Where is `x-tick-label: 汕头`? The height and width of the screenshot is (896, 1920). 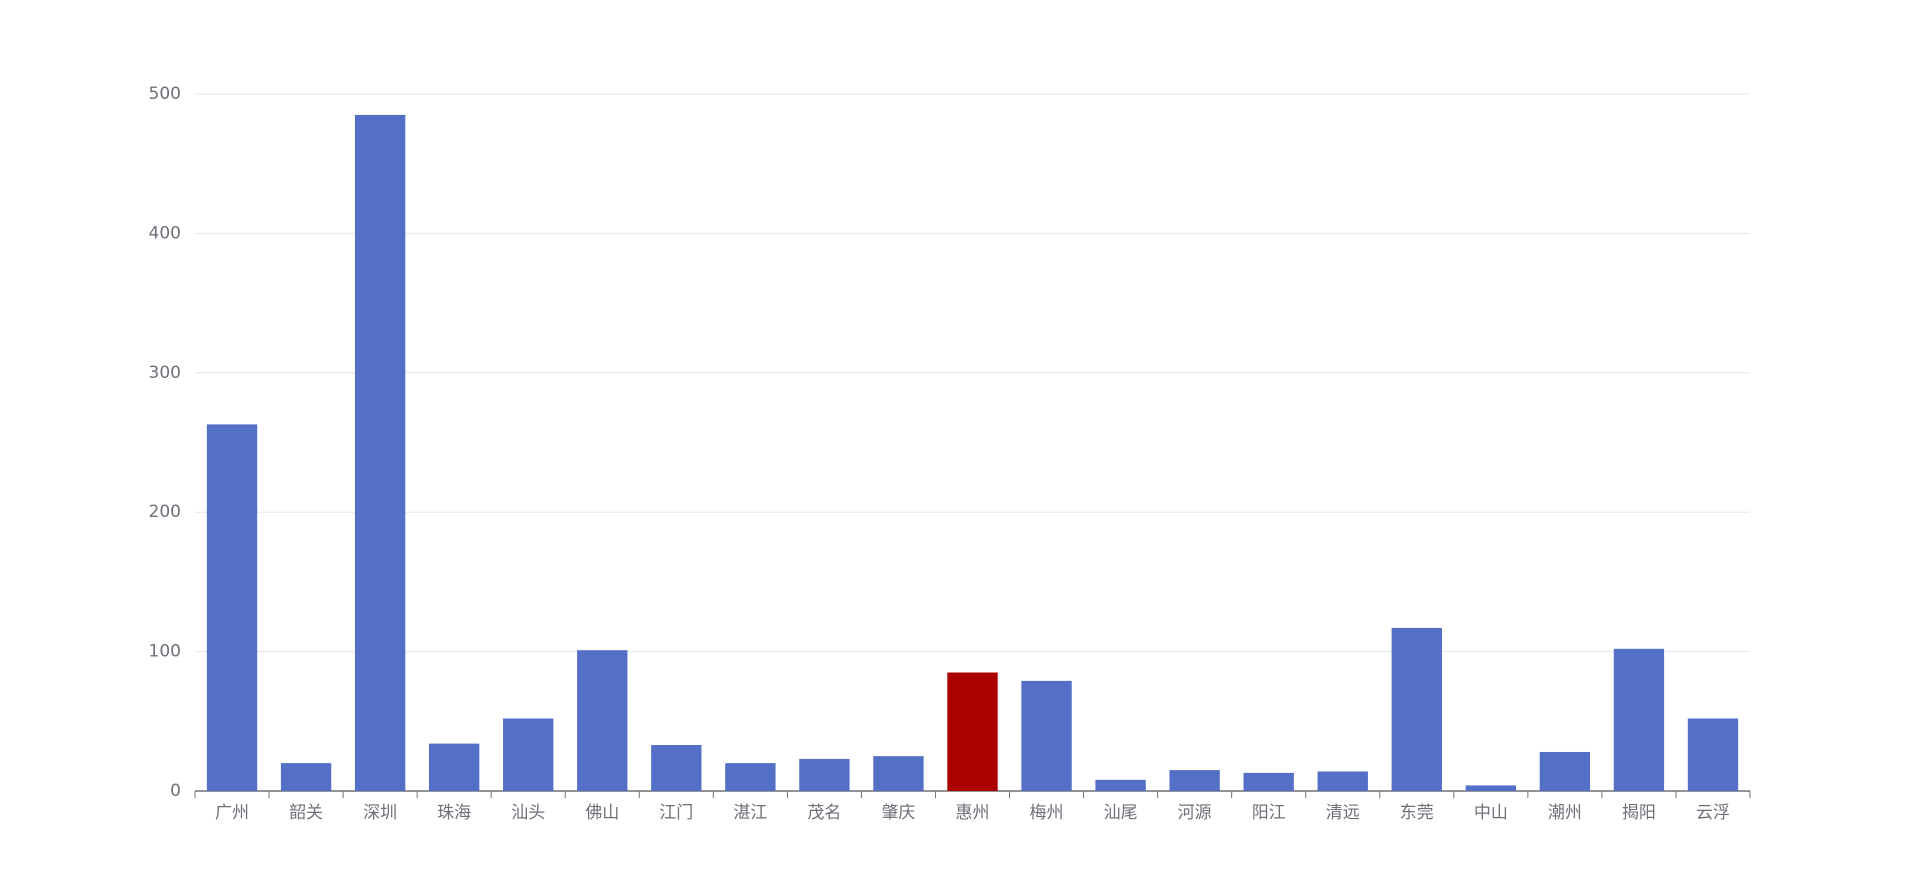 x-tick-label: 汕头 is located at coordinates (528, 813).